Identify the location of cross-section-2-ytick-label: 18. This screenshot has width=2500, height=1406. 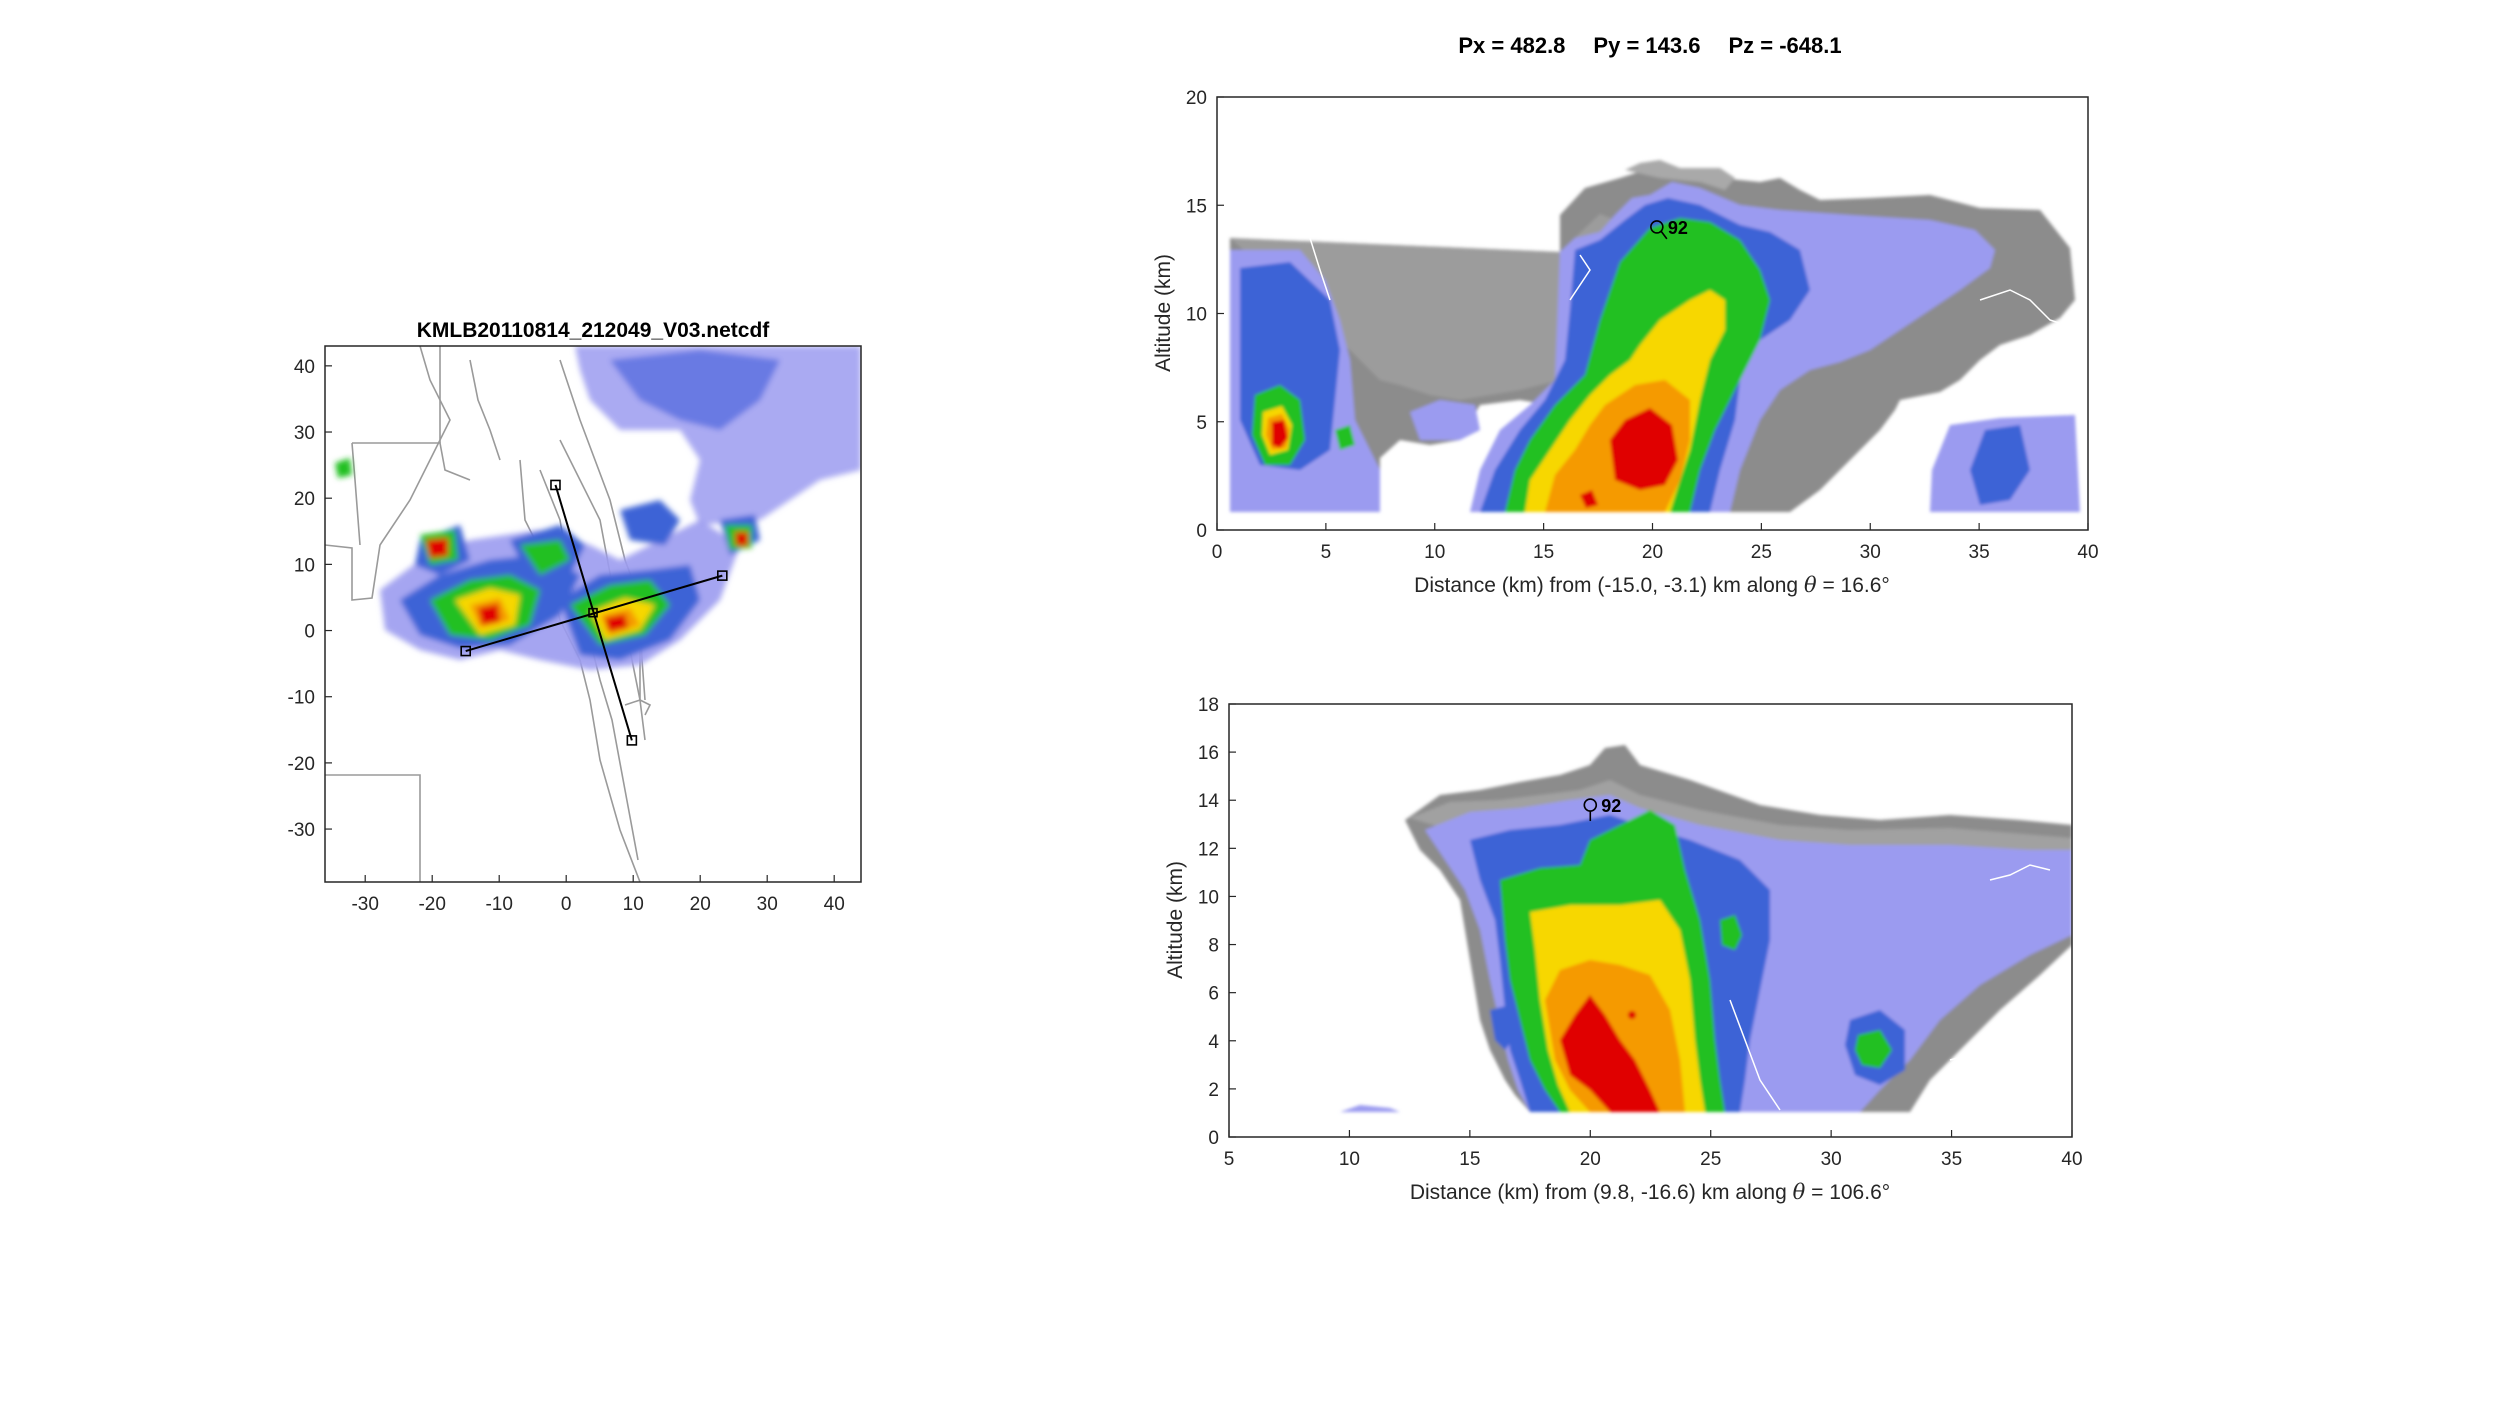
(1208, 705).